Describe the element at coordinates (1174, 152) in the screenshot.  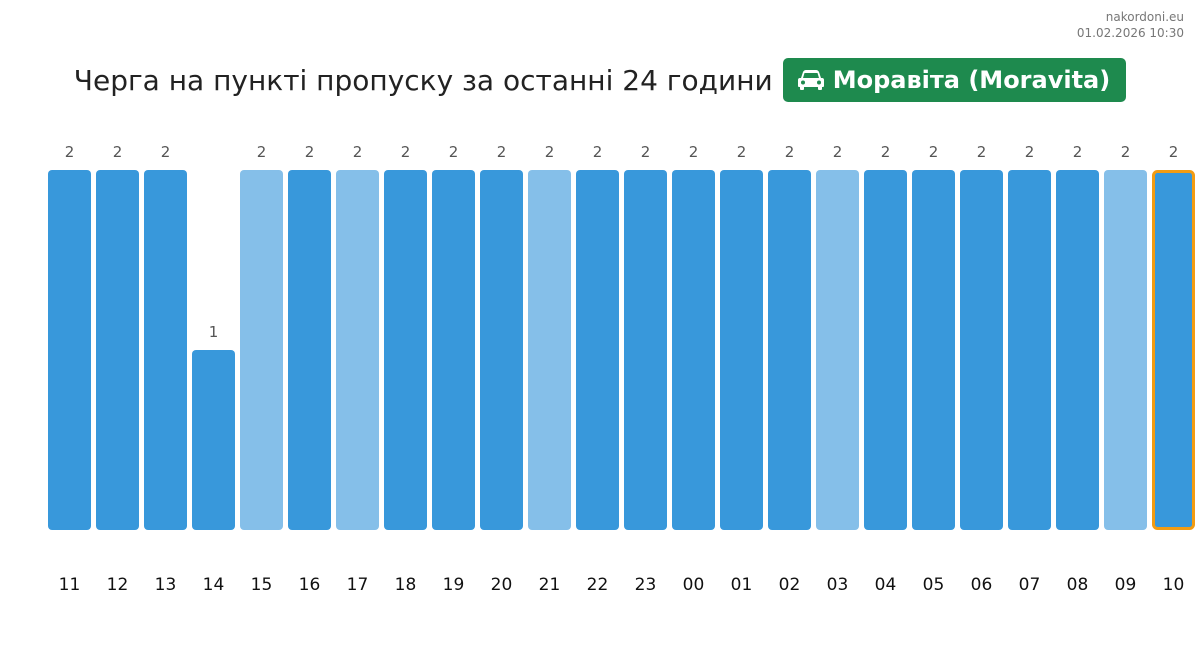
I see `value-label-10: 2` at that location.